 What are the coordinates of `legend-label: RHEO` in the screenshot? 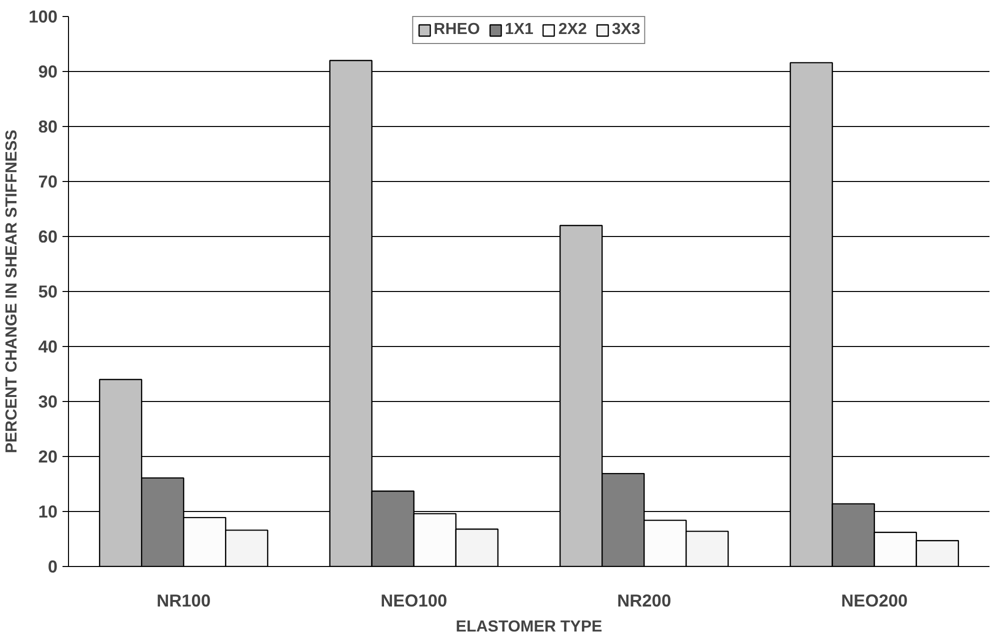 It's located at (457, 30).